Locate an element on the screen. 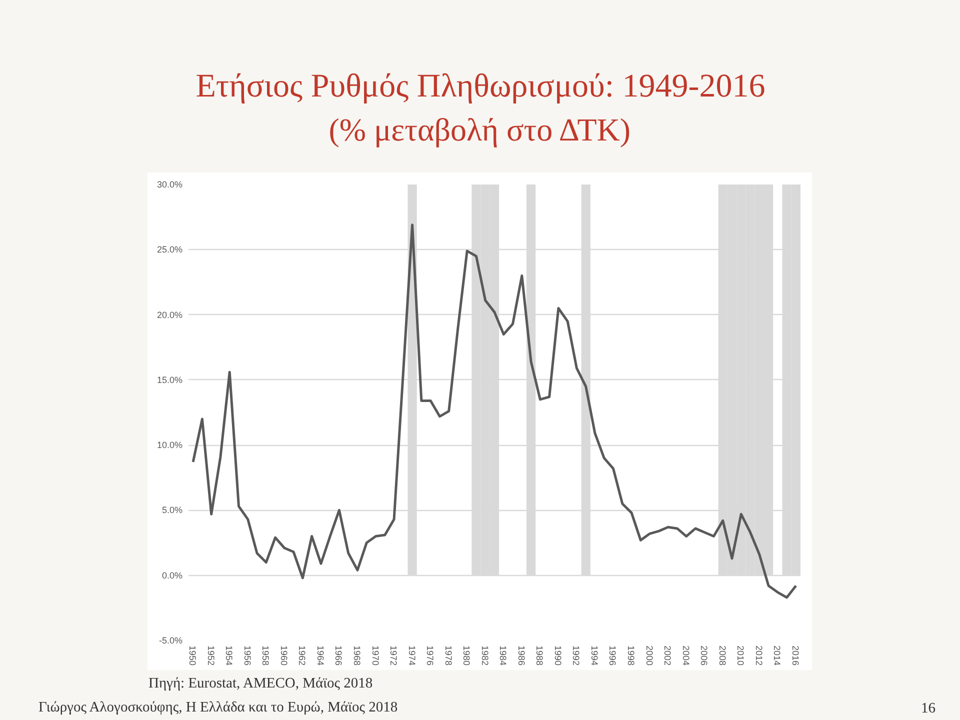 The height and width of the screenshot is (720, 960). x-tick-label: 2006 is located at coordinates (704, 656).